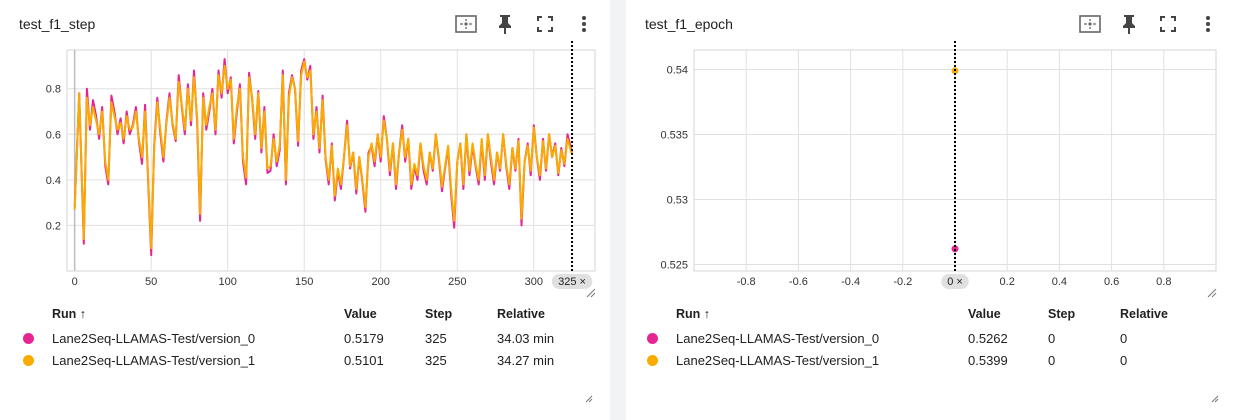 Image resolution: width=1236 pixels, height=420 pixels. Describe the element at coordinates (746, 282) in the screenshot. I see `x-tick-label: -0.8` at that location.